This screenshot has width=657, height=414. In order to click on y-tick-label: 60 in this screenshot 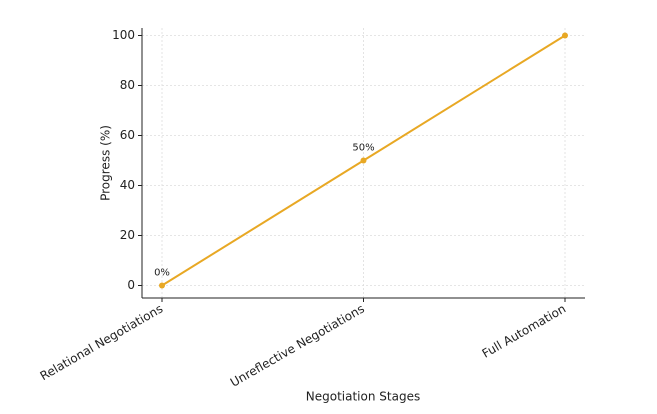, I will do `click(127, 135)`.